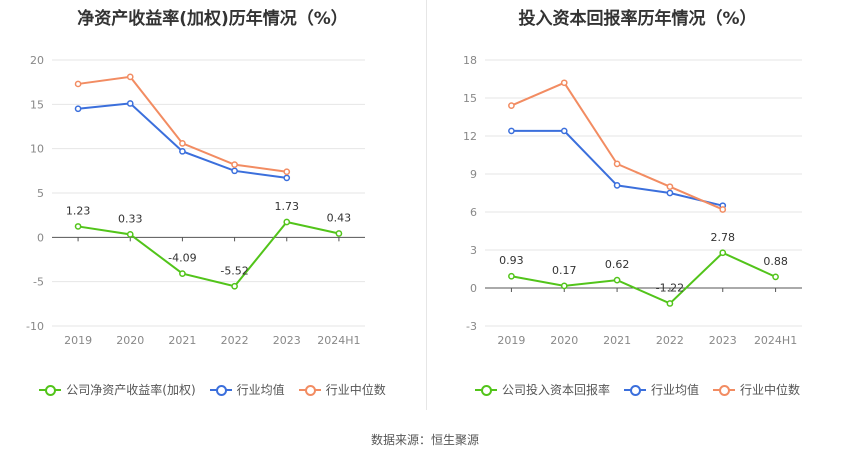 The width and height of the screenshot is (850, 459). Describe the element at coordinates (182, 258) in the screenshot. I see `data-label: -4.09` at that location.